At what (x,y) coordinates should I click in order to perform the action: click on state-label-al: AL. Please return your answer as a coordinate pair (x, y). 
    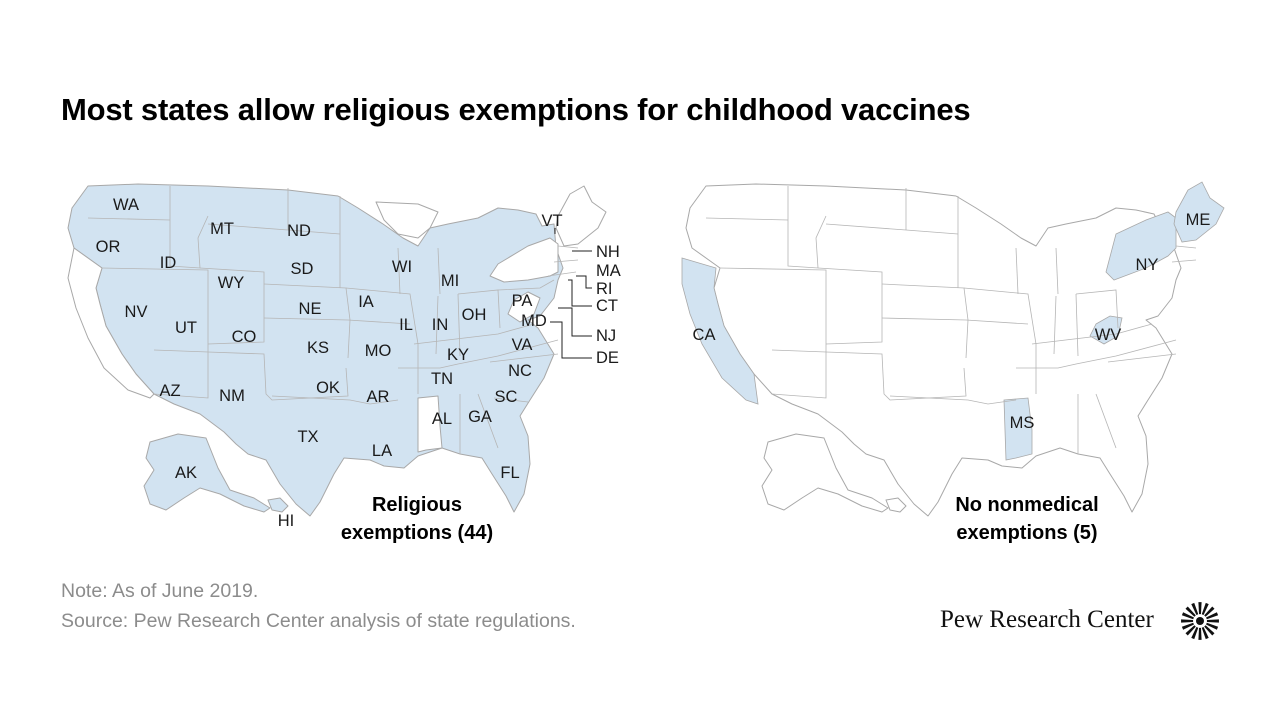
    Looking at the image, I should click on (442, 419).